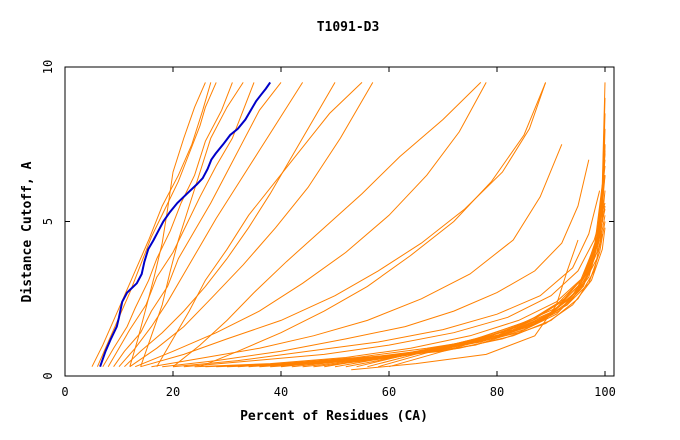 Image resolution: width=680 pixels, height=440 pixels. What do you see at coordinates (605, 392) in the screenshot?
I see `x-tick-label-100: 100` at bounding box center [605, 392].